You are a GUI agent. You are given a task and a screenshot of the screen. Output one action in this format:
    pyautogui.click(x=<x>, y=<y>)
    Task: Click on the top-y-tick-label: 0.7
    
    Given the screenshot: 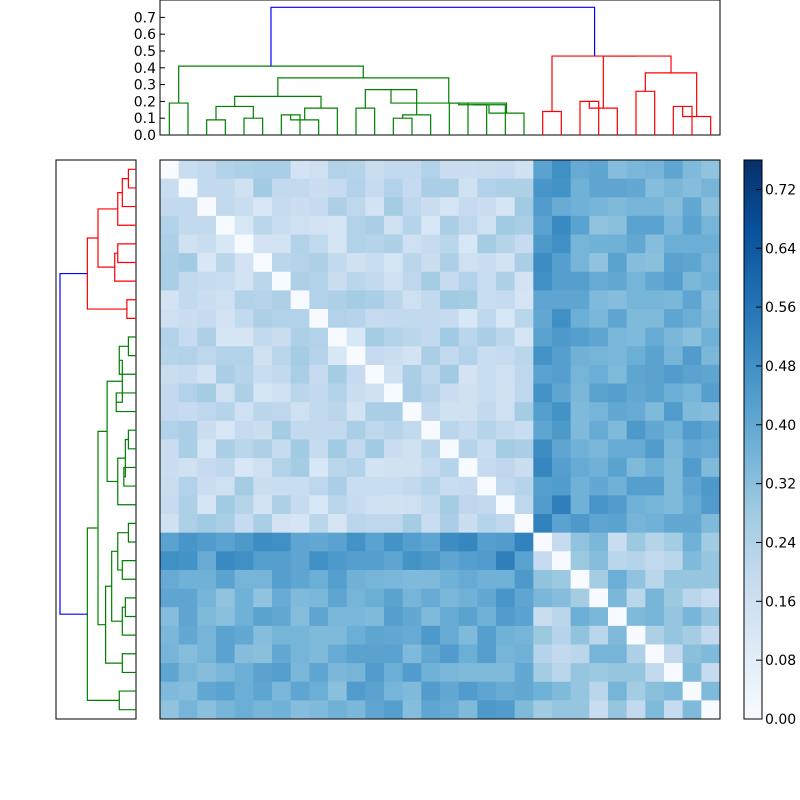 What is the action you would take?
    pyautogui.click(x=145, y=18)
    